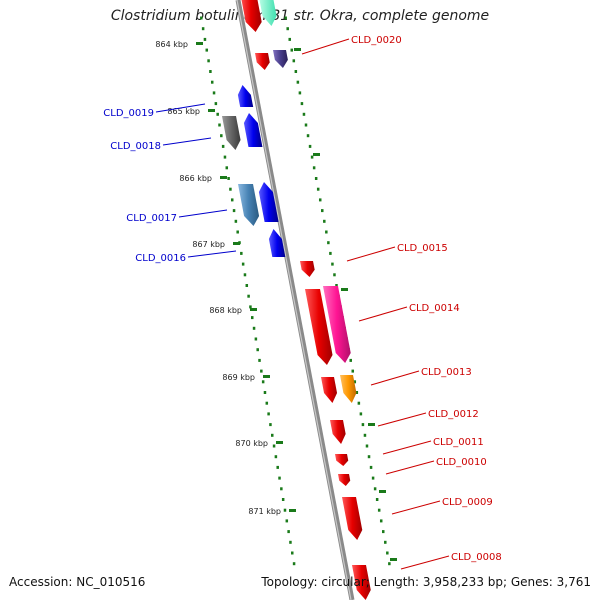  Describe the element at coordinates (77, 582) in the screenshot. I see `accession-text: Accession: NC_010516` at that location.